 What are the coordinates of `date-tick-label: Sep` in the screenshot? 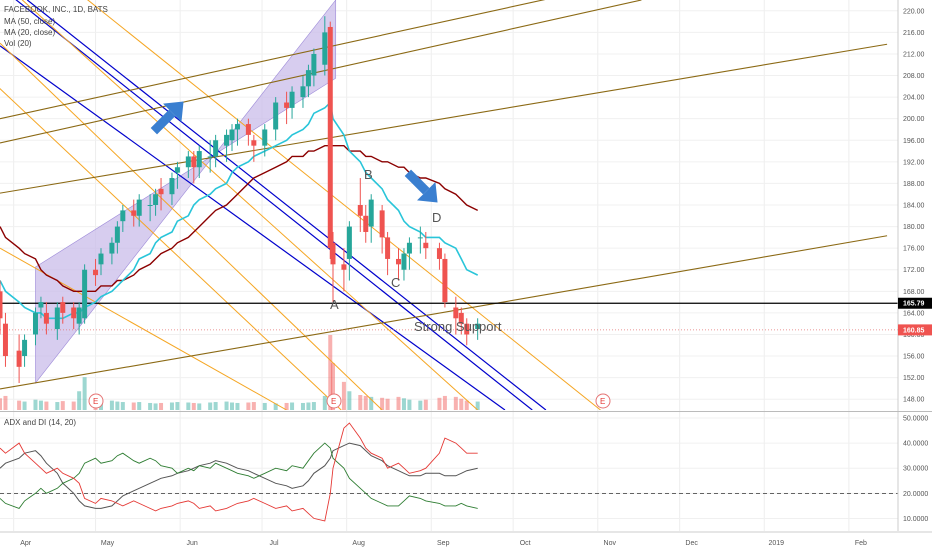 It's located at (443, 543).